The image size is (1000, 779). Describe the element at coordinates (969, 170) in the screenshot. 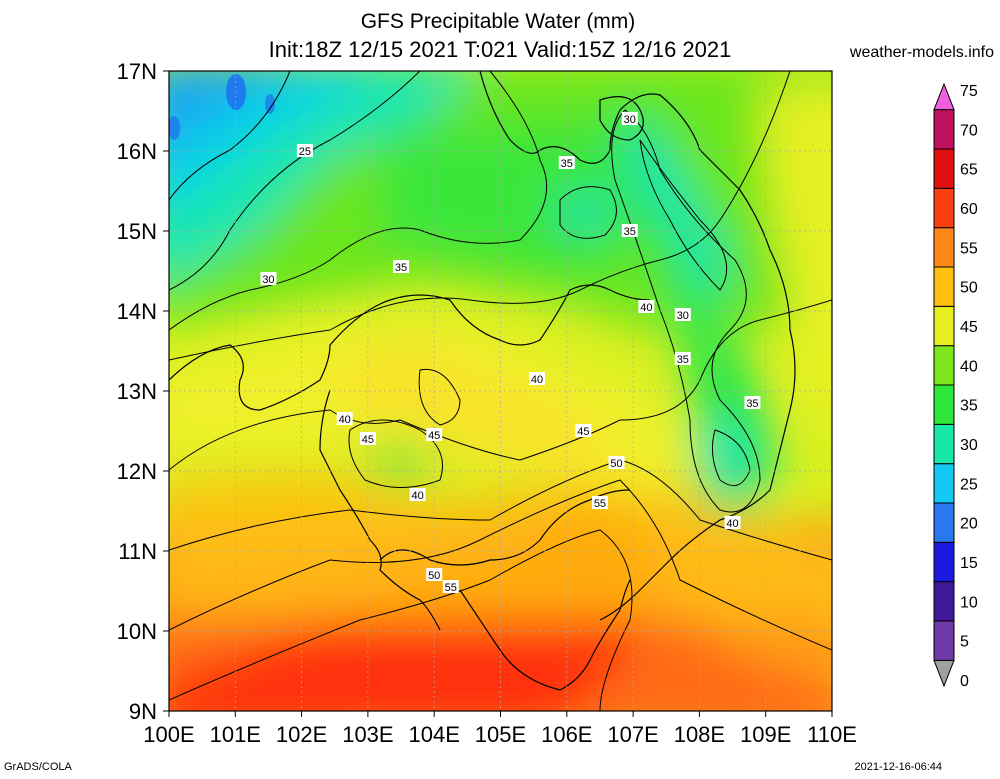

I see `colorbar-label: 65` at that location.